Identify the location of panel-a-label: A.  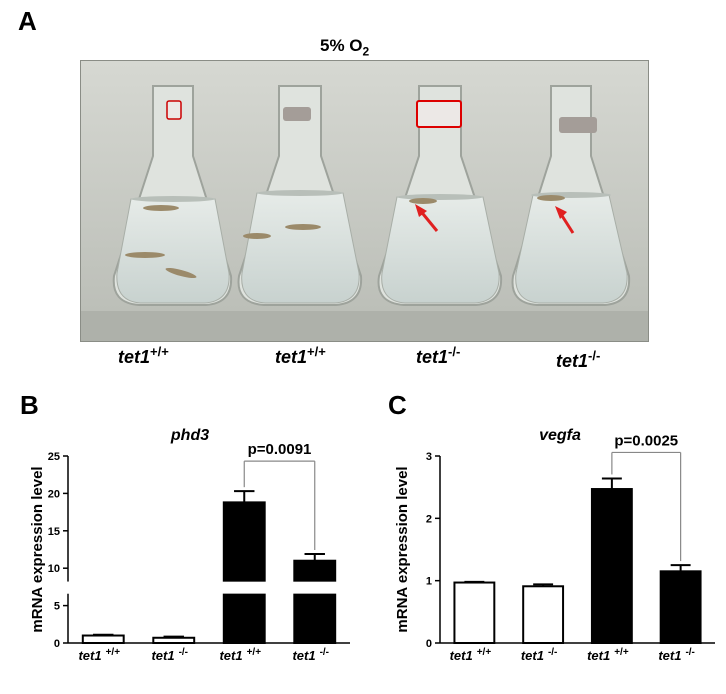
(27, 21).